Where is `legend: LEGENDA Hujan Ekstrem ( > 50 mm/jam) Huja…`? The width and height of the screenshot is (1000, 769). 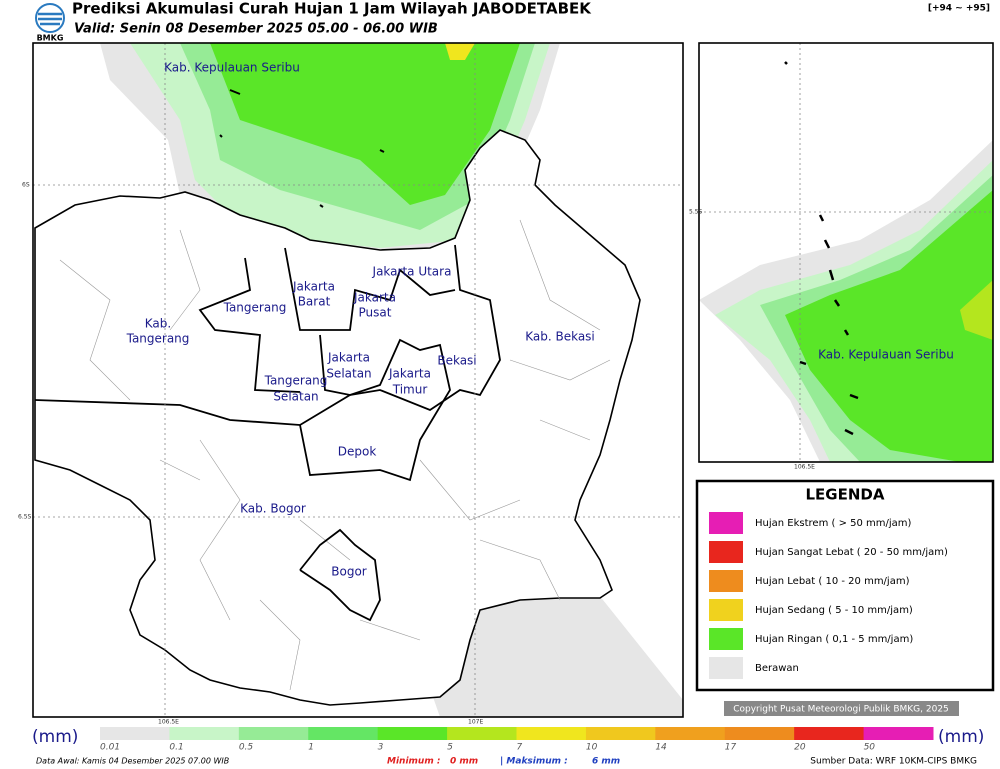 legend: LEGENDA Hujan Ekstrem ( > 50 mm/jam) Huja… is located at coordinates (845, 585).